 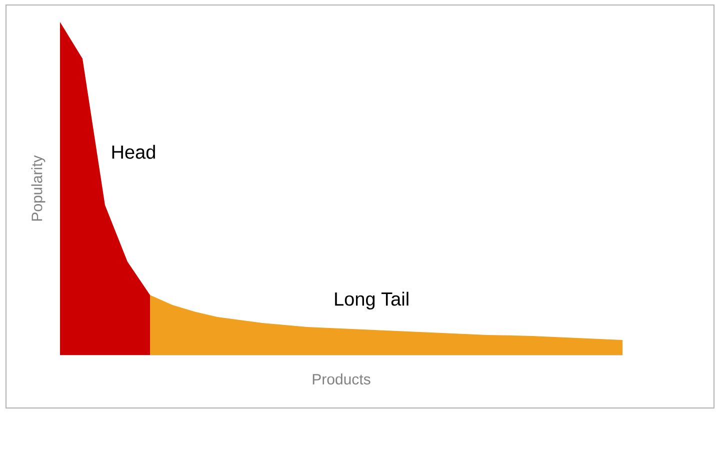 I want to click on y-axis-title: Popularity, so click(x=38, y=188).